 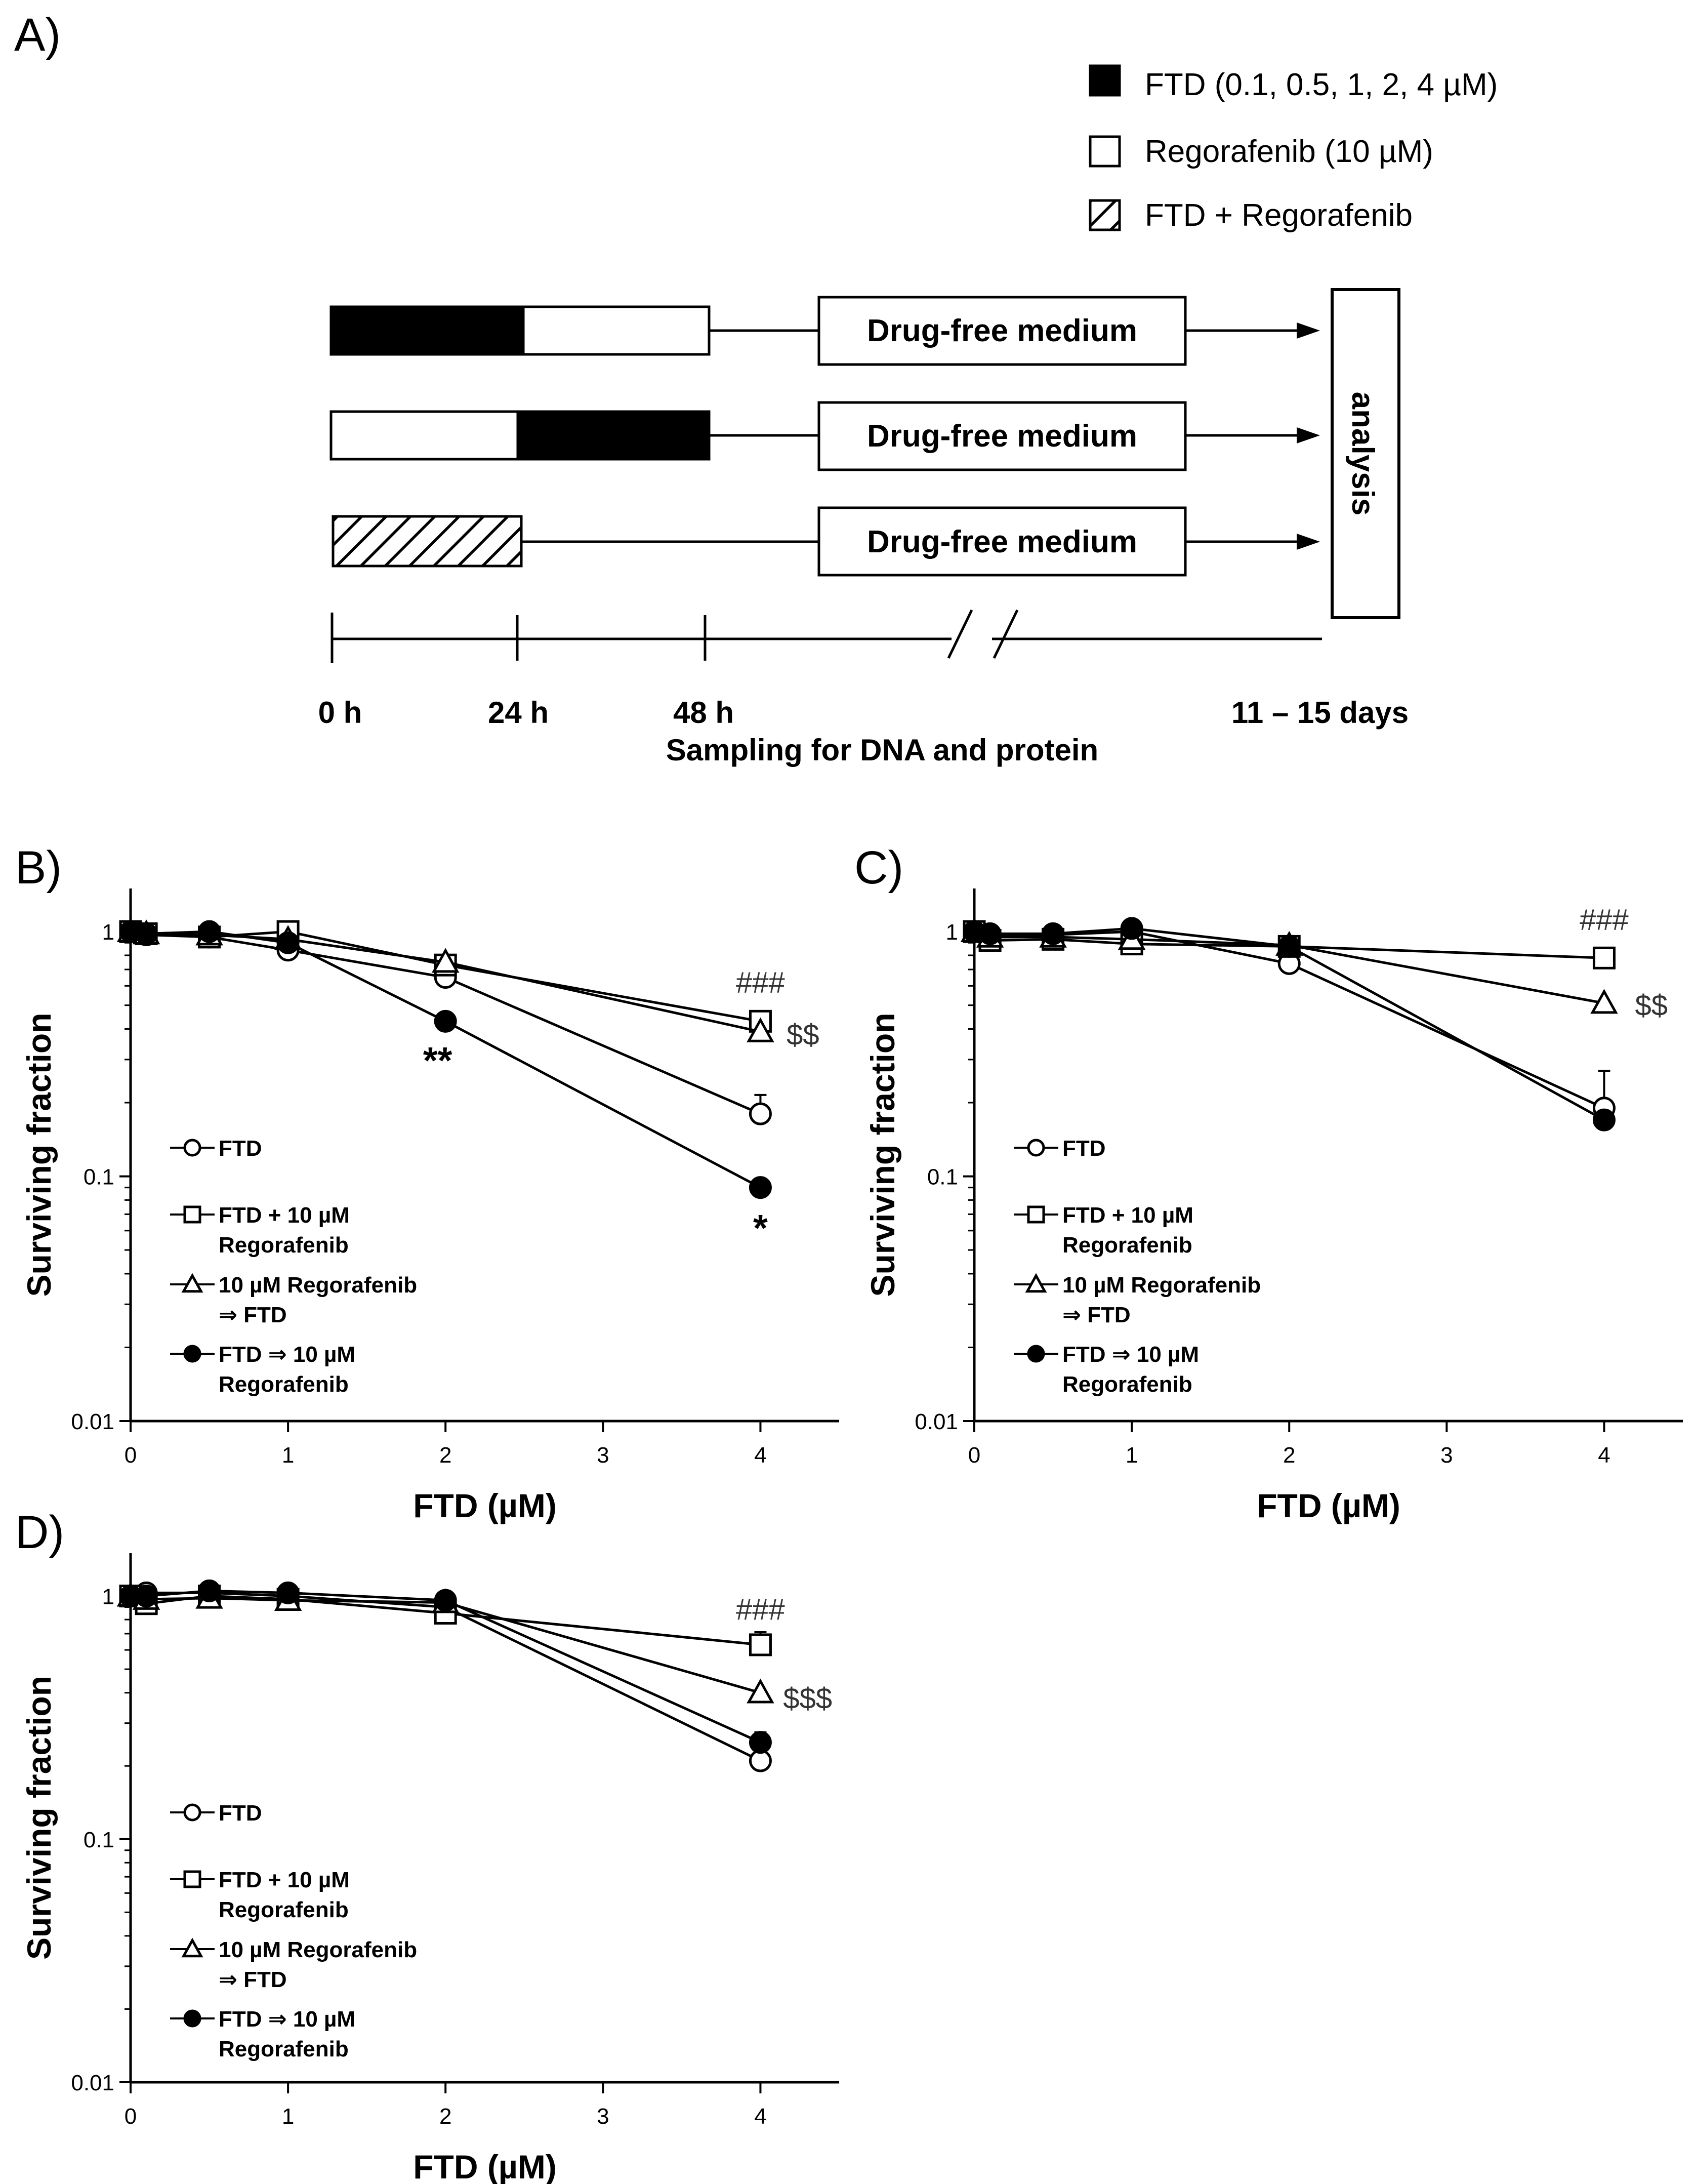 I want to click on timeline-break-right, so click(x=1006, y=634).